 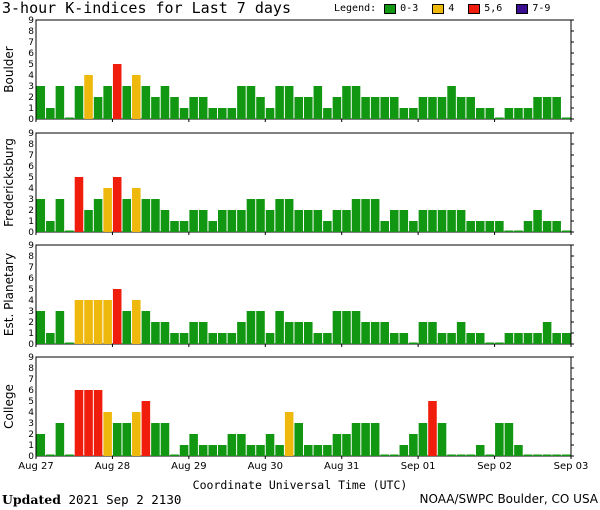 I want to click on y-tick-label: 4, so click(x=31, y=76).